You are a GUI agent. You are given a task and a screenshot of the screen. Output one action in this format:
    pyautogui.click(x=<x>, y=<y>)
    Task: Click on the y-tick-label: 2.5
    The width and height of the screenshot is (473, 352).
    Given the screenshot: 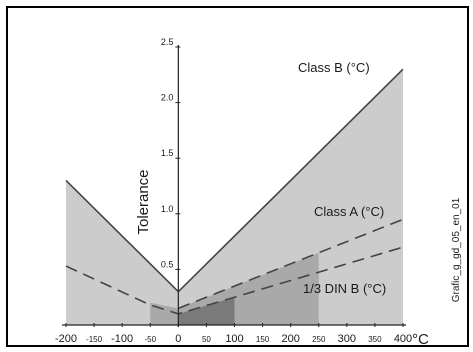 What is the action you would take?
    pyautogui.click(x=167, y=42)
    